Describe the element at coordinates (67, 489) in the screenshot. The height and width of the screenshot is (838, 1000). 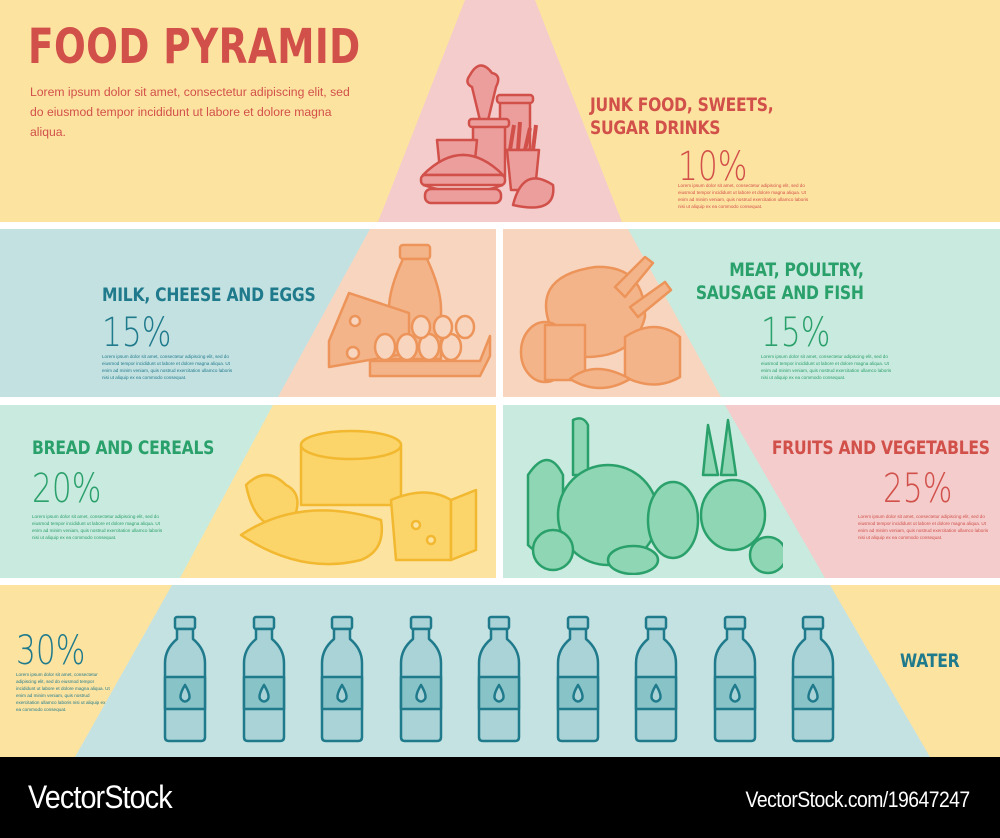
I see `tier-bread-percent: 20%` at that location.